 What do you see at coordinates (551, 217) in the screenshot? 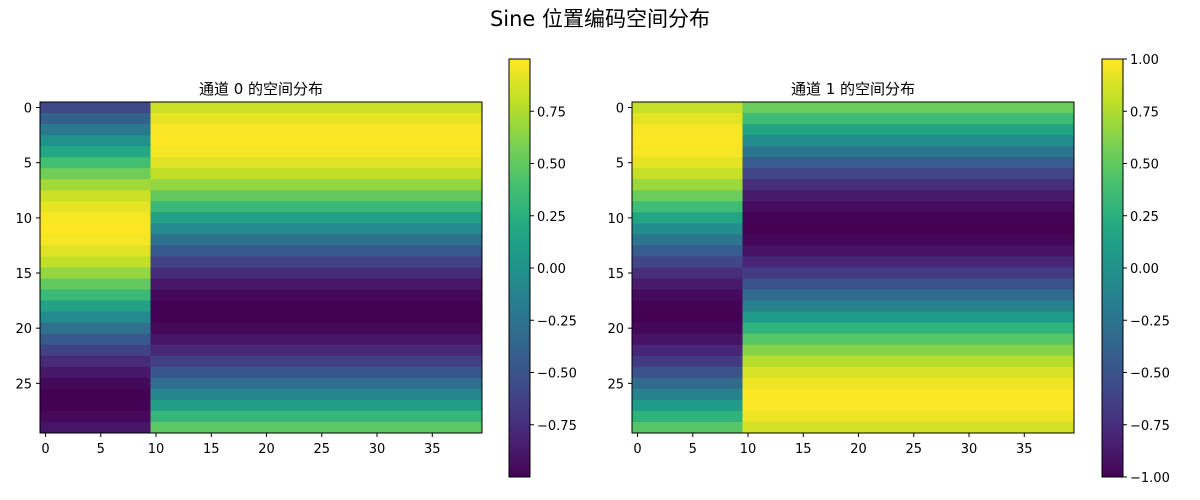
I see `colorbar-tick-label: 0.25` at bounding box center [551, 217].